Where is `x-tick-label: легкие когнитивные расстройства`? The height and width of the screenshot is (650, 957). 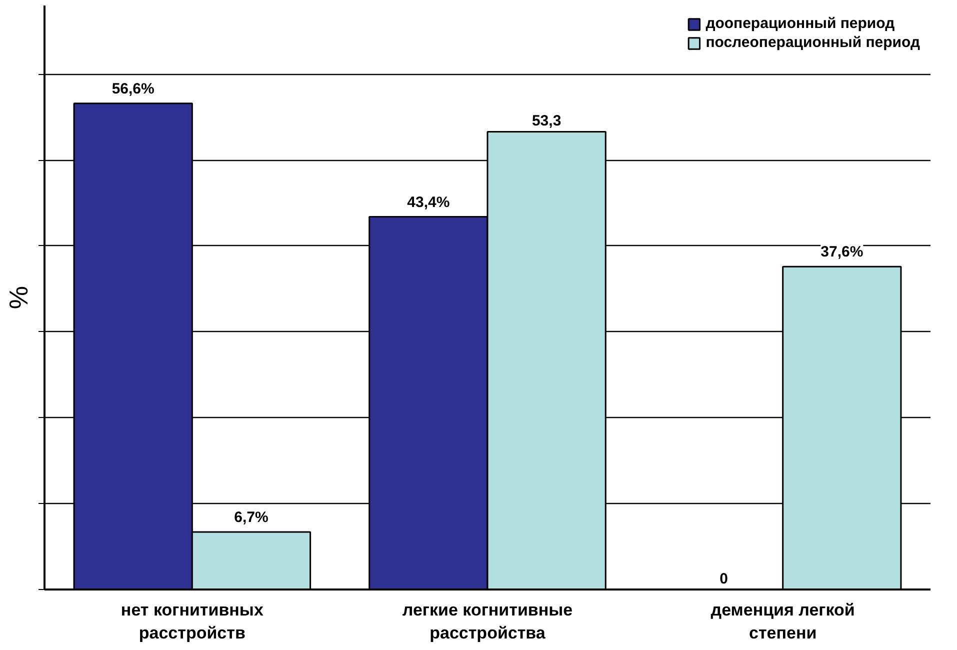
x-tick-label: легкие когнитивные расстройства is located at coordinates (487, 621).